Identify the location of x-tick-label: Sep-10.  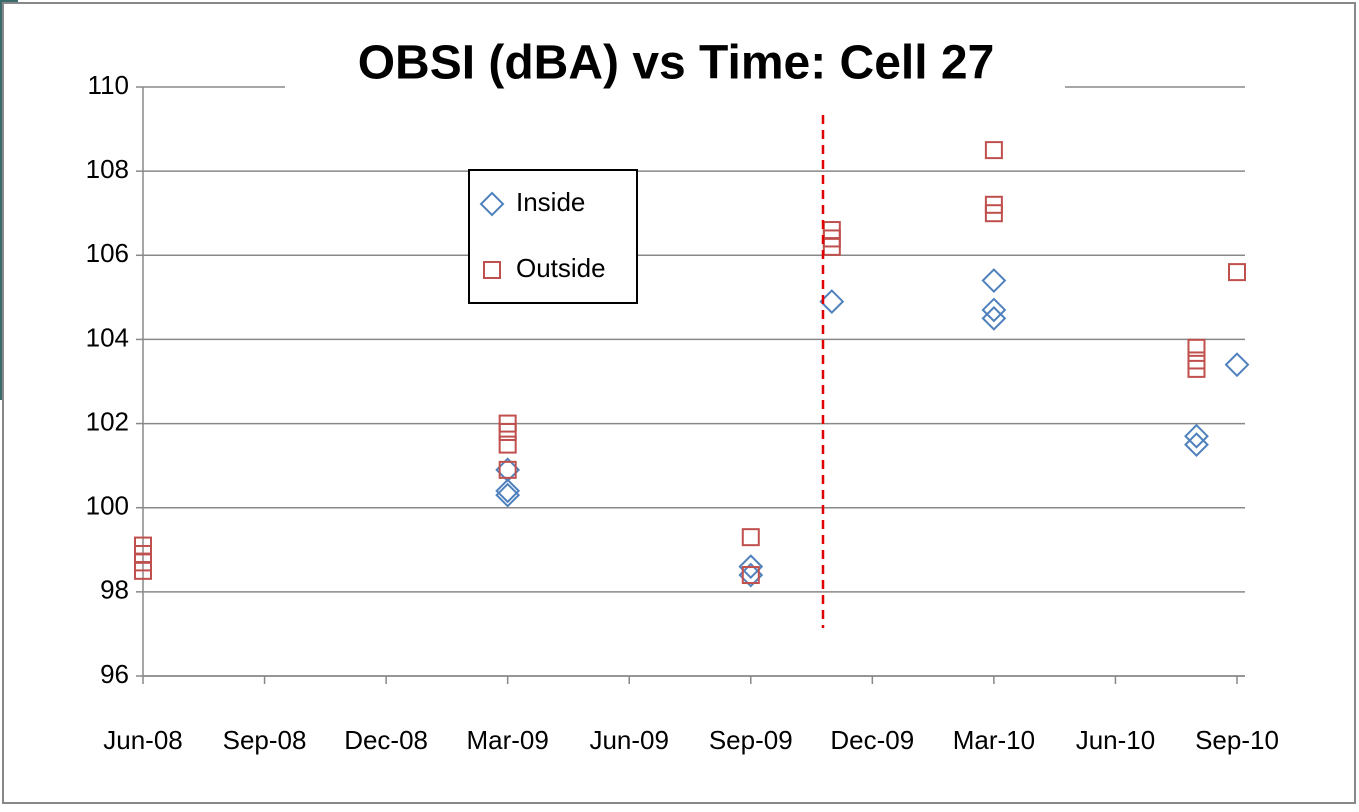
(1237, 740).